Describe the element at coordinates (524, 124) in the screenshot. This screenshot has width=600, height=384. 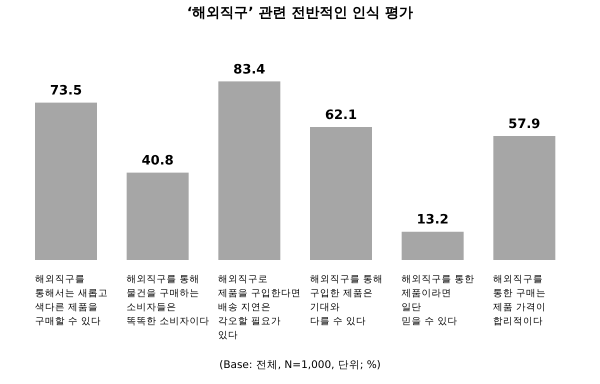
I see `data-label: 57.9` at that location.